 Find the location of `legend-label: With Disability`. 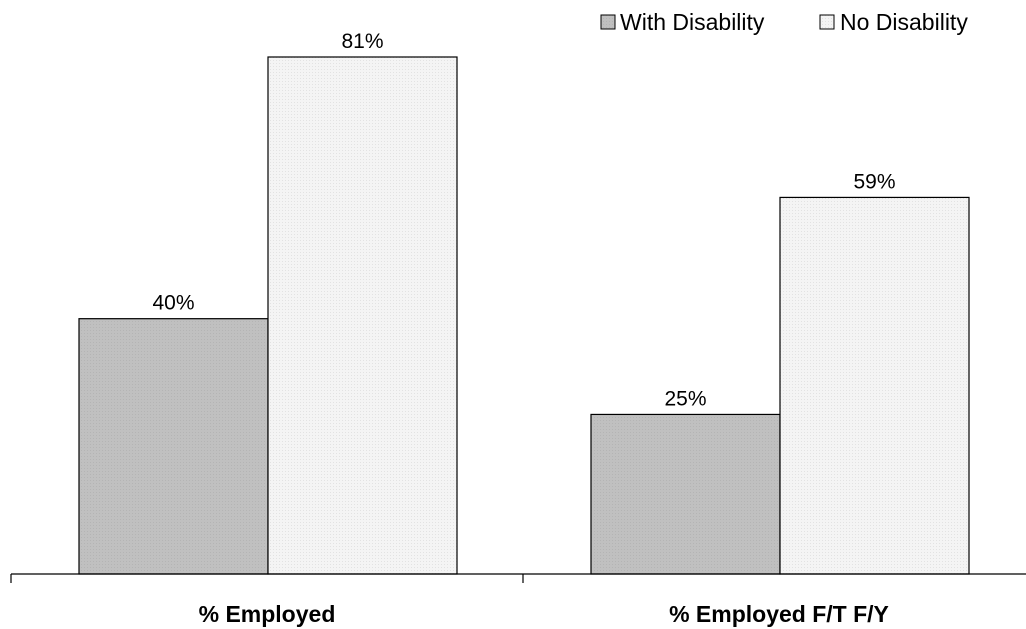

legend-label: With Disability is located at coordinates (692, 22).